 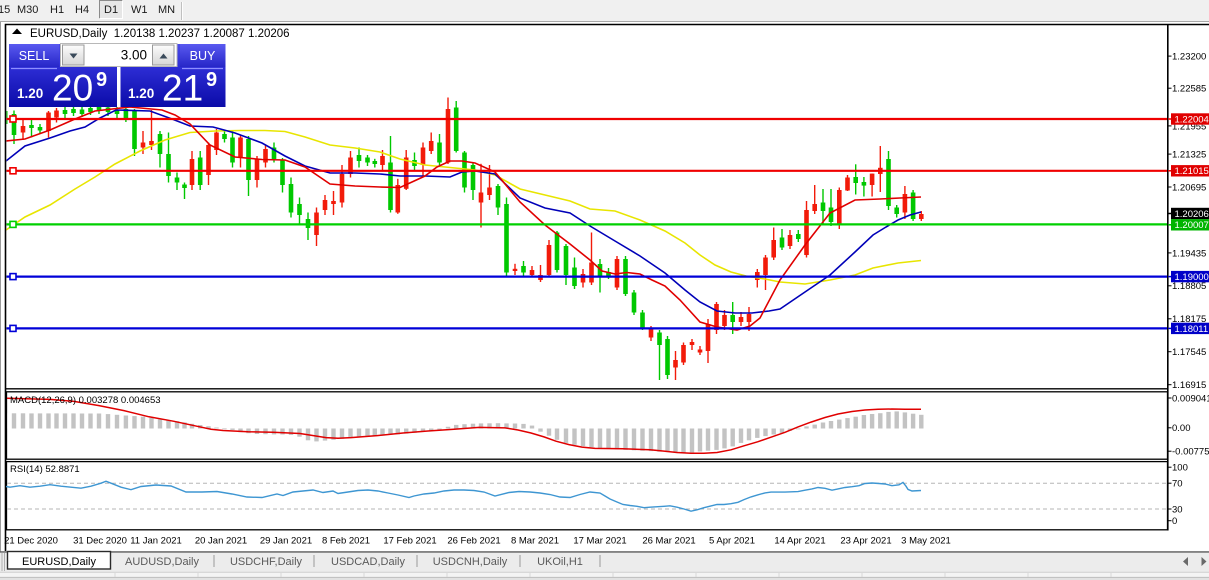 What do you see at coordinates (266, 562) in the screenshot?
I see `svg-text: USDCHF,Daily` at bounding box center [266, 562].